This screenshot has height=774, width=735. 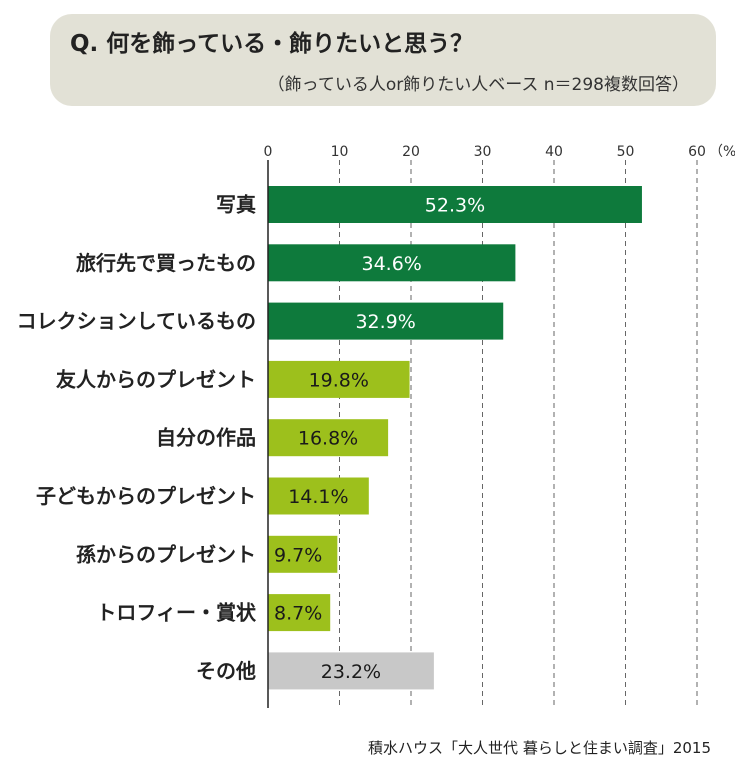 What do you see at coordinates (146, 496) in the screenshot?
I see `category-label: 子どもからのプレゼント` at bounding box center [146, 496].